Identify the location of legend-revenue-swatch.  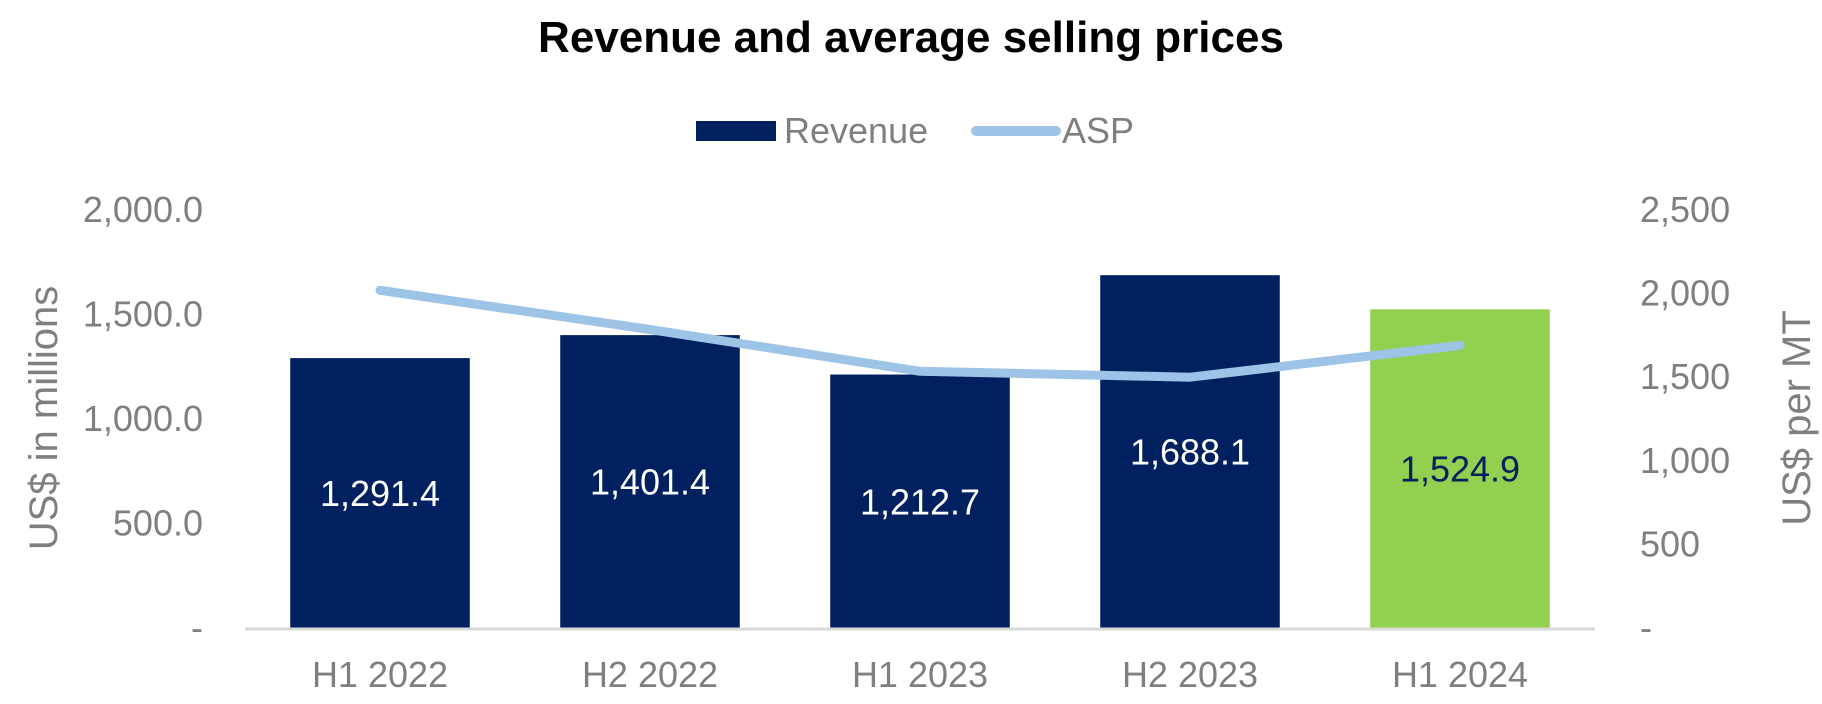
(736, 131).